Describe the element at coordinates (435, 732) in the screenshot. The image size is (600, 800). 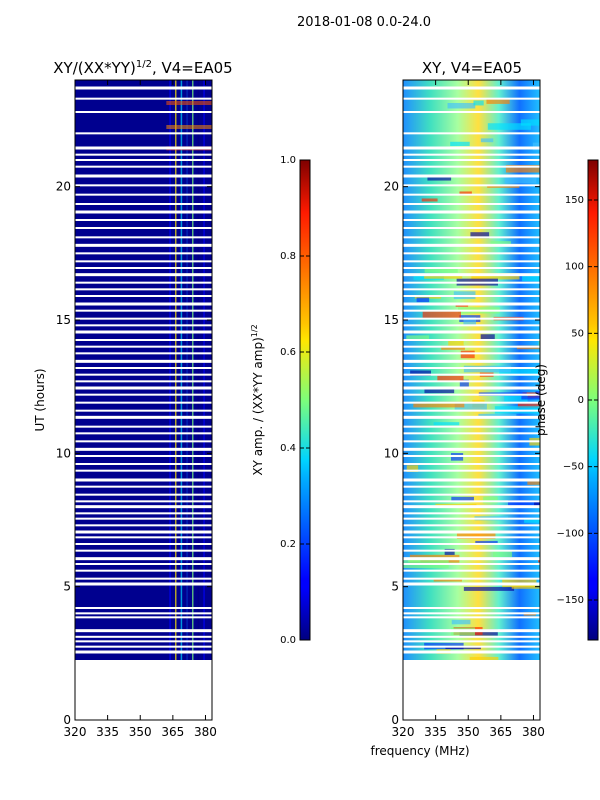
I see `phase-xtick-label: 335` at that location.